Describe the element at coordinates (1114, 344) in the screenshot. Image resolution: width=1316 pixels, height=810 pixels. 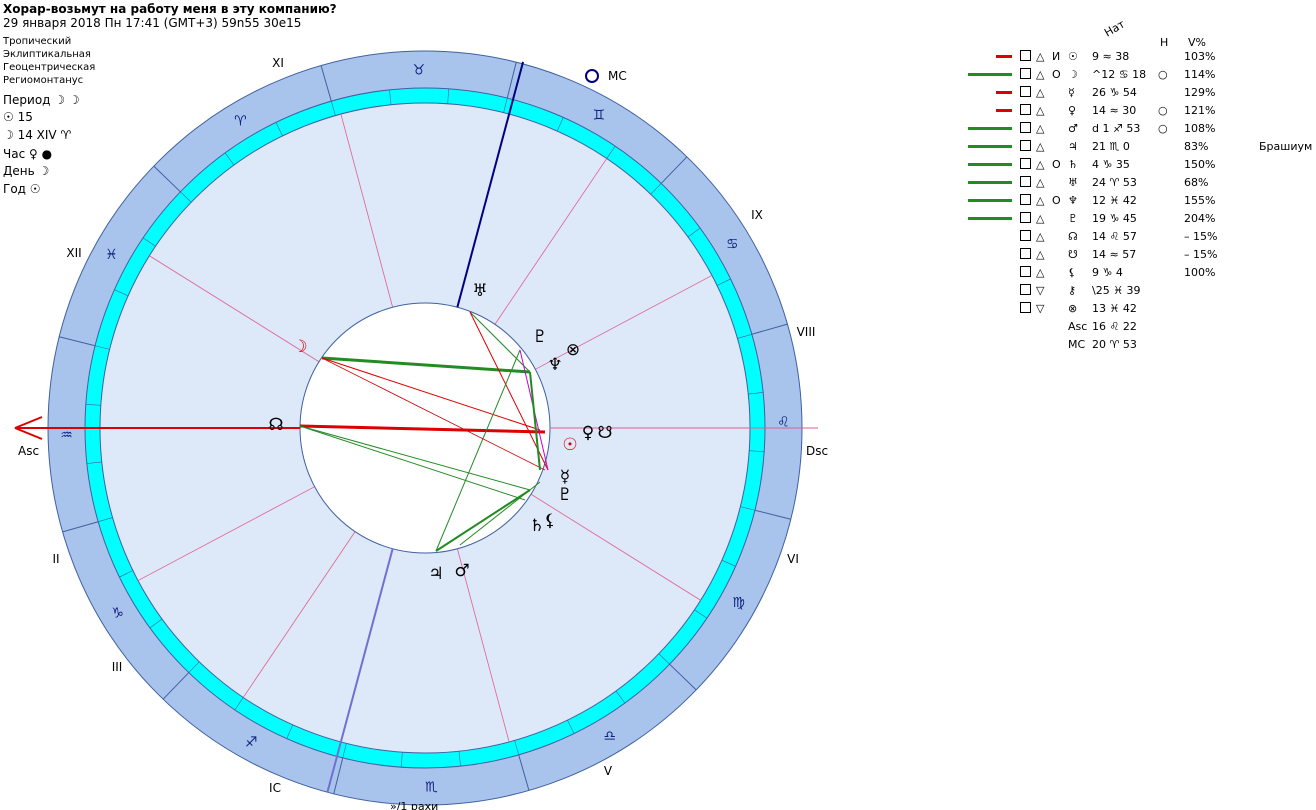
I see `position-cell: 20 ♈ 53` at that location.